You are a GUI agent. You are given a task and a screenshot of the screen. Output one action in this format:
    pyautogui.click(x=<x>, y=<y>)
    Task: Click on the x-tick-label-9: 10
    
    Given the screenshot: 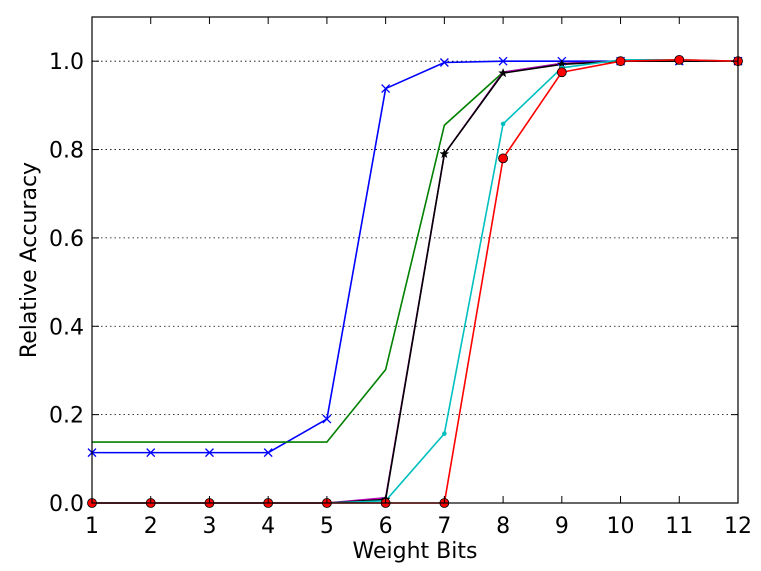 What is the action you would take?
    pyautogui.click(x=621, y=526)
    